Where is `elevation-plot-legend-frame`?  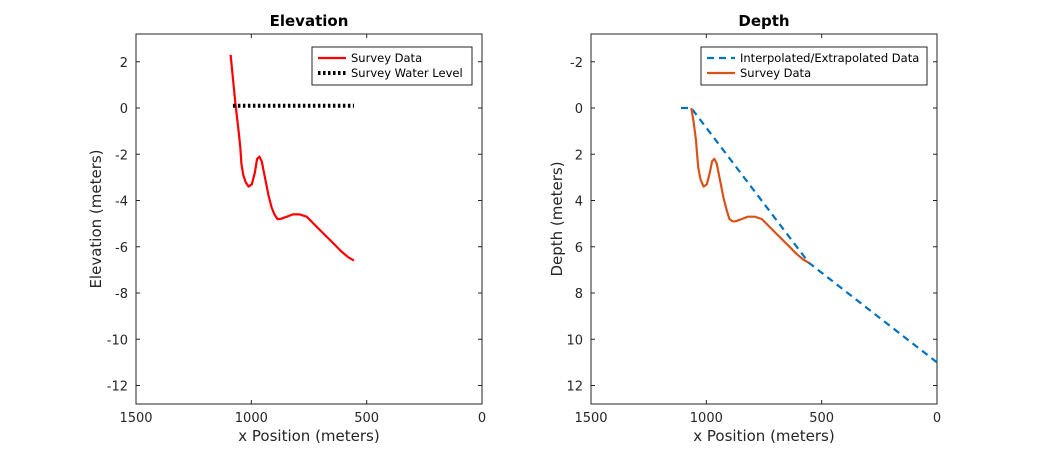 elevation-plot-legend-frame is located at coordinates (392, 66).